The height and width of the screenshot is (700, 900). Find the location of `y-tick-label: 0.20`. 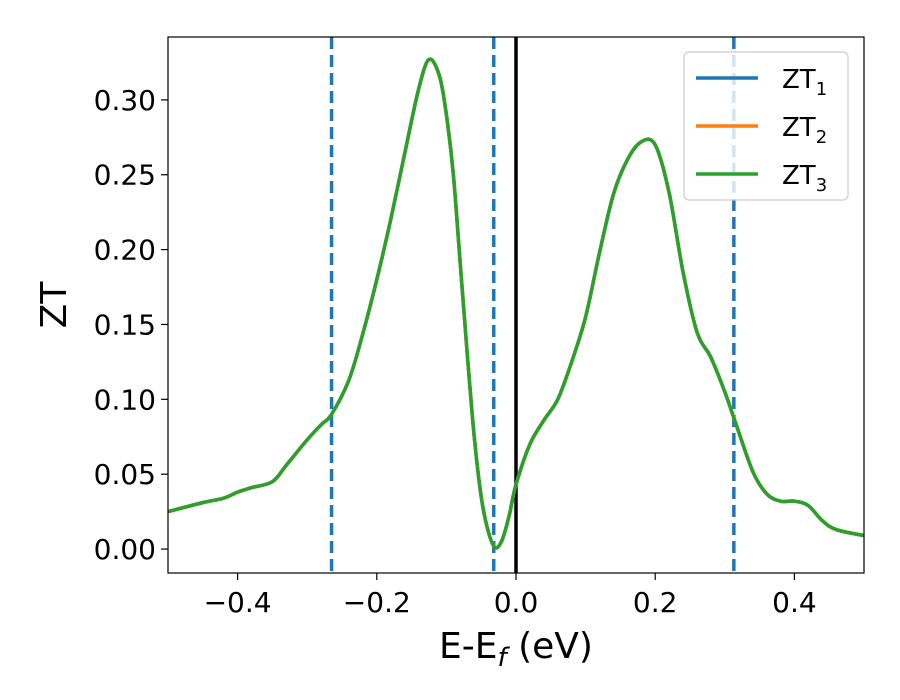

y-tick-label: 0.20 is located at coordinates (125, 250).